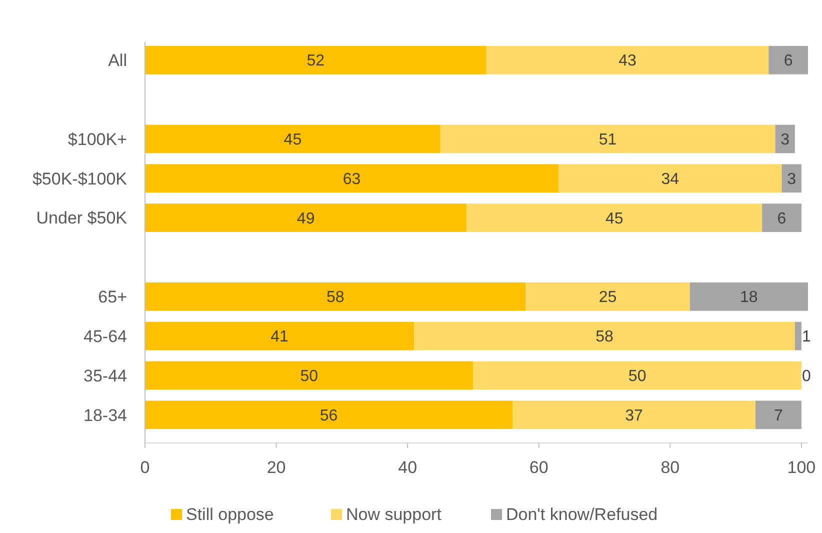 This screenshot has height=533, width=822. What do you see at coordinates (408, 467) in the screenshot?
I see `x-tick-label: 40` at bounding box center [408, 467].